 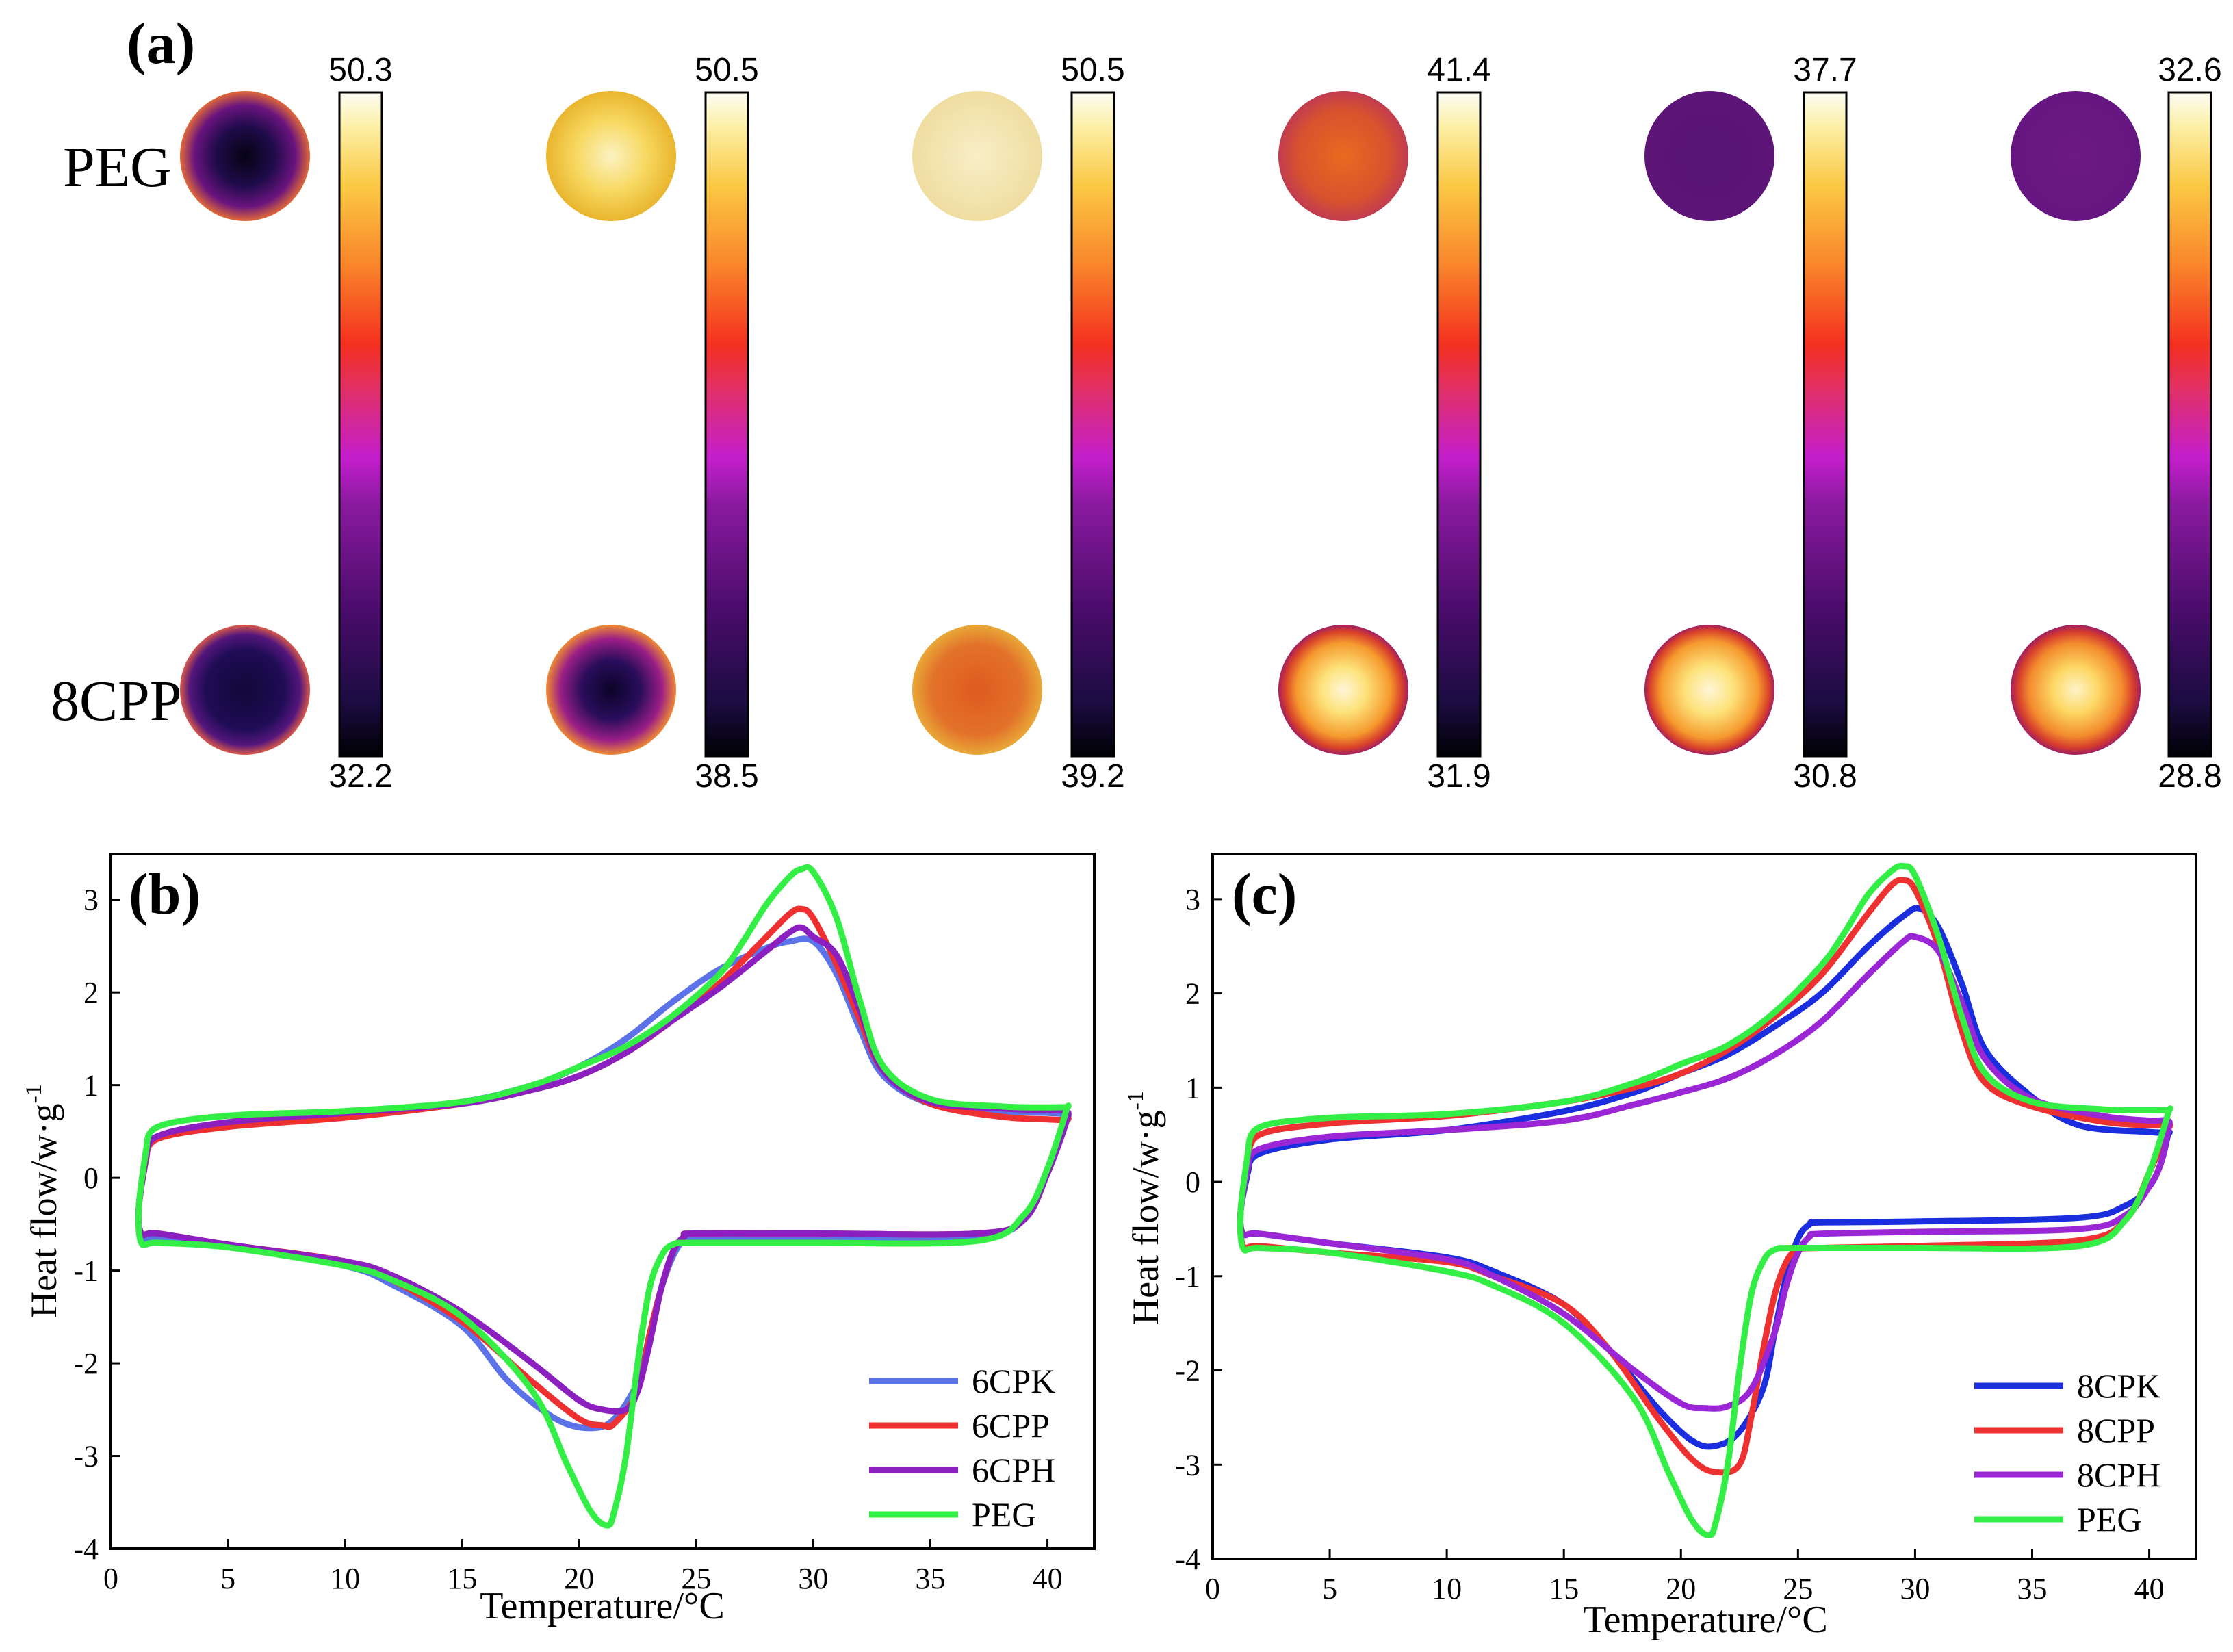 I want to click on legend-label: 8CPH, so click(x=2118, y=1475).